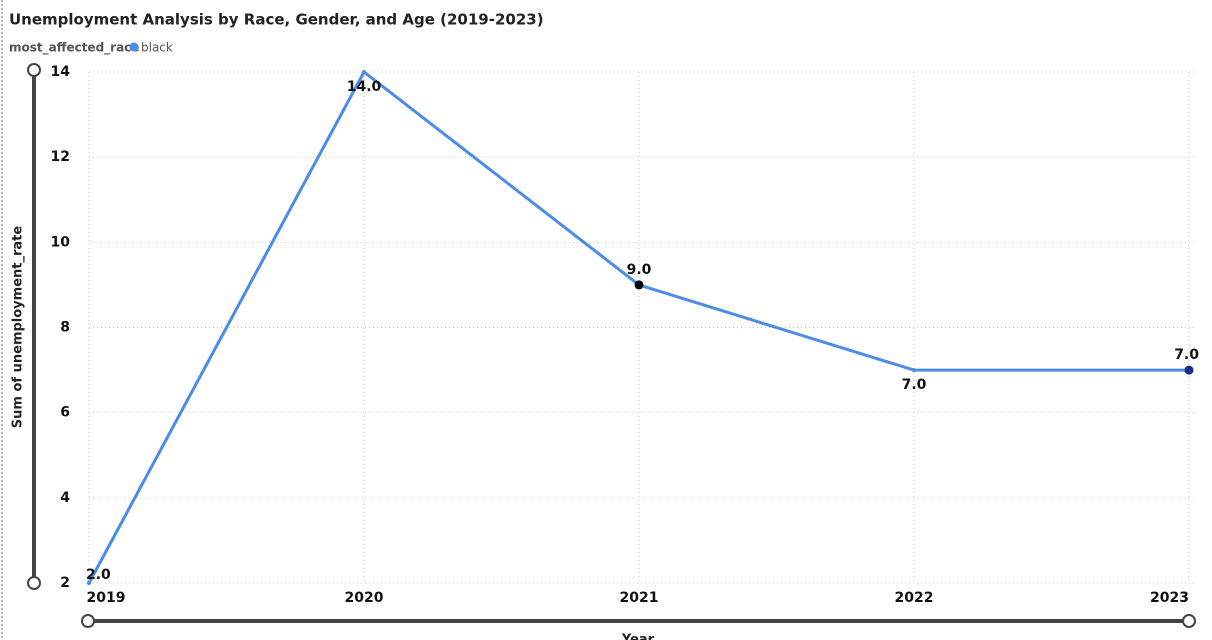  What do you see at coordinates (106, 598) in the screenshot?
I see `x-tick-label: 2019` at bounding box center [106, 598].